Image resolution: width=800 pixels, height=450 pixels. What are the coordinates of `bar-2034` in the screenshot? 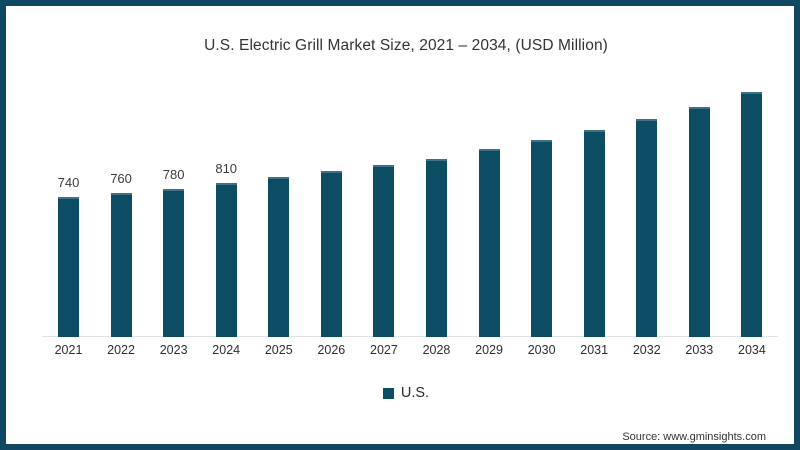 It's located at (752, 214).